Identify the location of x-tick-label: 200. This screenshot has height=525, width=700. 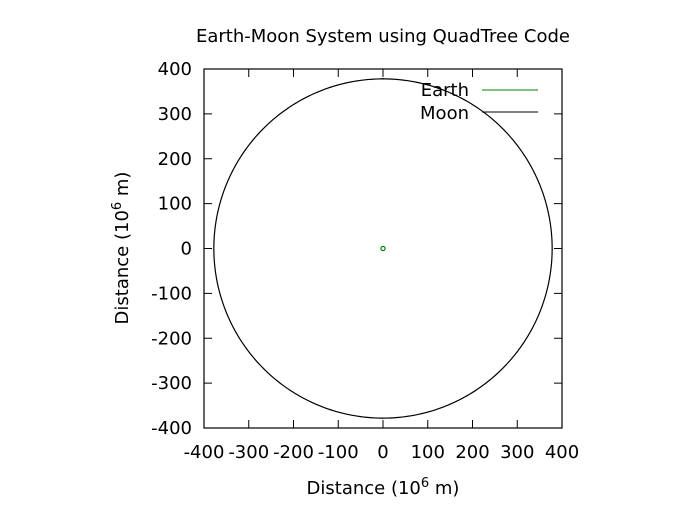
(472, 452).